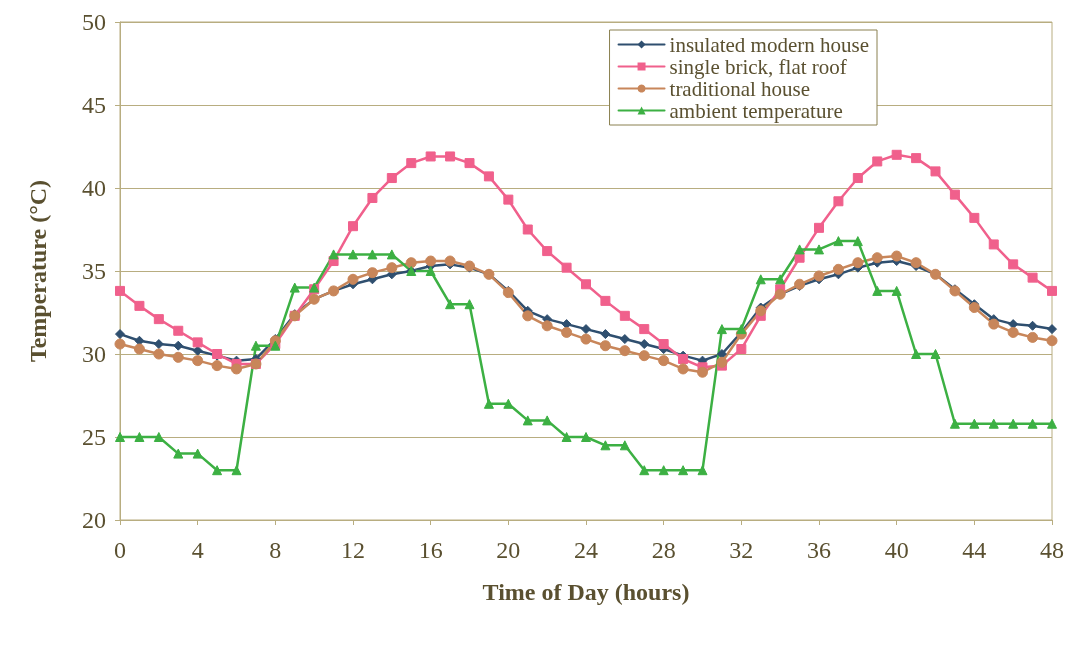 The height and width of the screenshot is (653, 1077). What do you see at coordinates (663, 550) in the screenshot?
I see `x-tick-label: 28` at bounding box center [663, 550].